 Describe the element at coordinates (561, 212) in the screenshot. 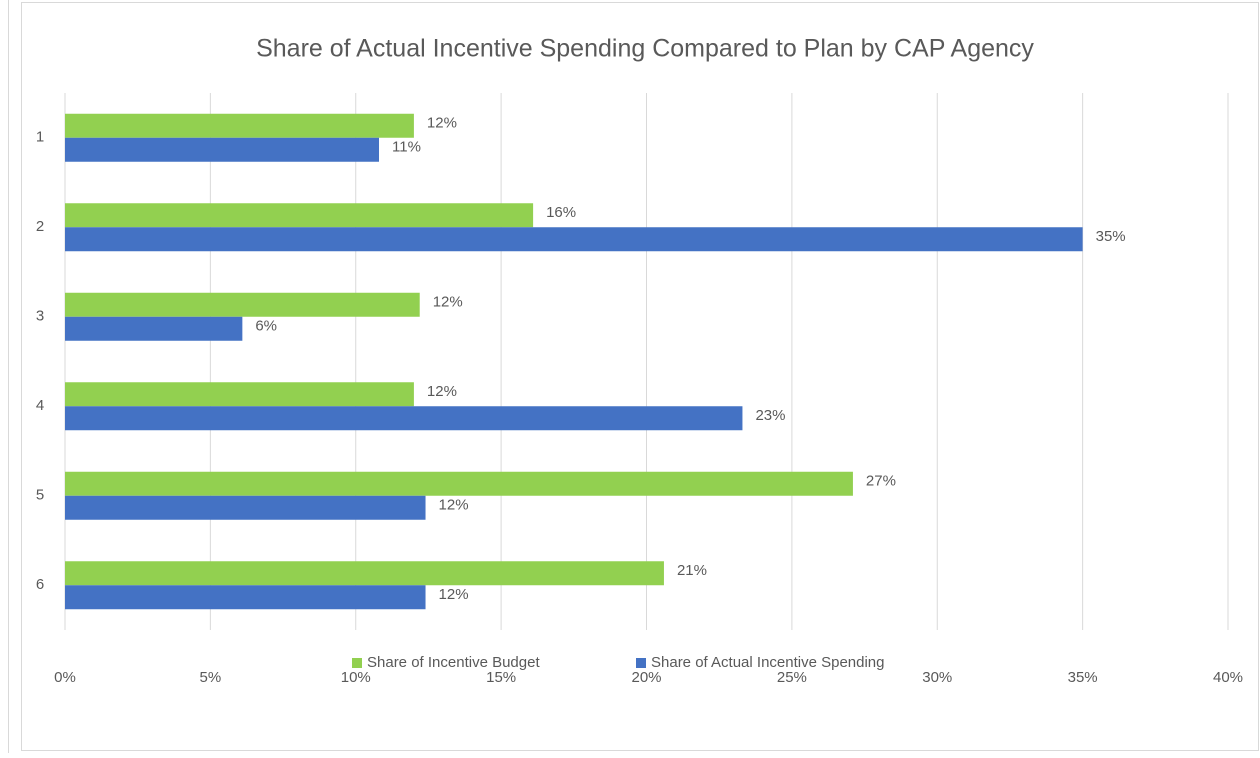

I see `data-label: 16%` at that location.